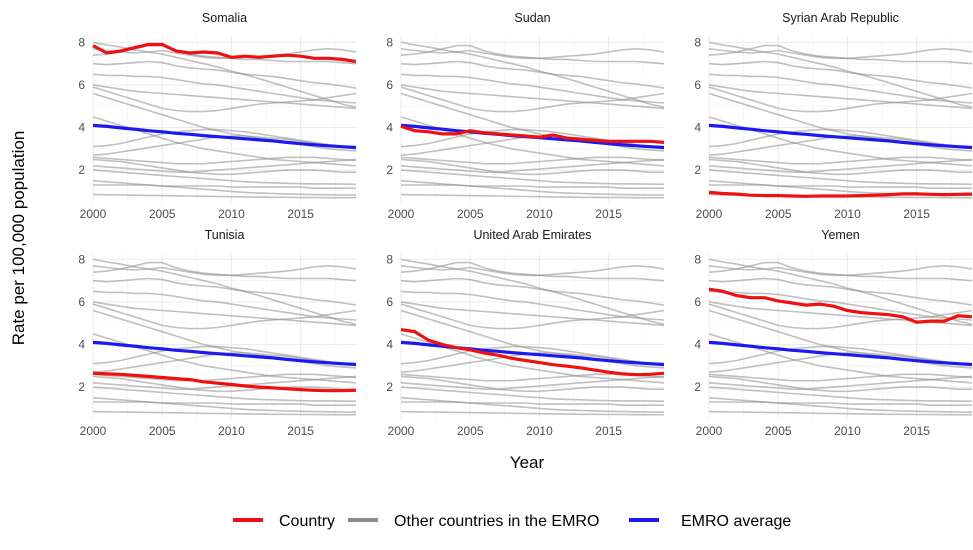  What do you see at coordinates (532, 235) in the screenshot?
I see `panel-title: United Arab Emirates` at bounding box center [532, 235].